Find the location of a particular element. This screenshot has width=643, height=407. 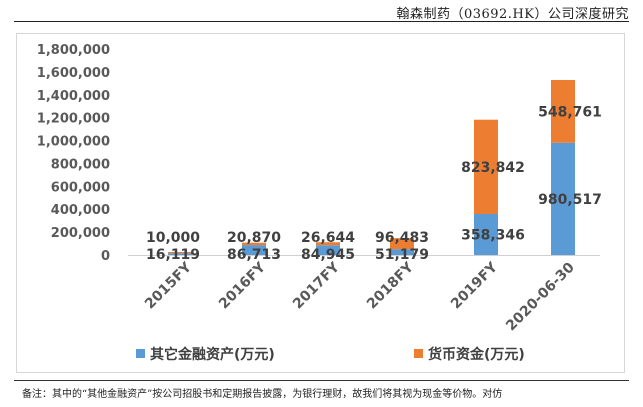

data-label-cash: 10,000 is located at coordinates (173, 238).